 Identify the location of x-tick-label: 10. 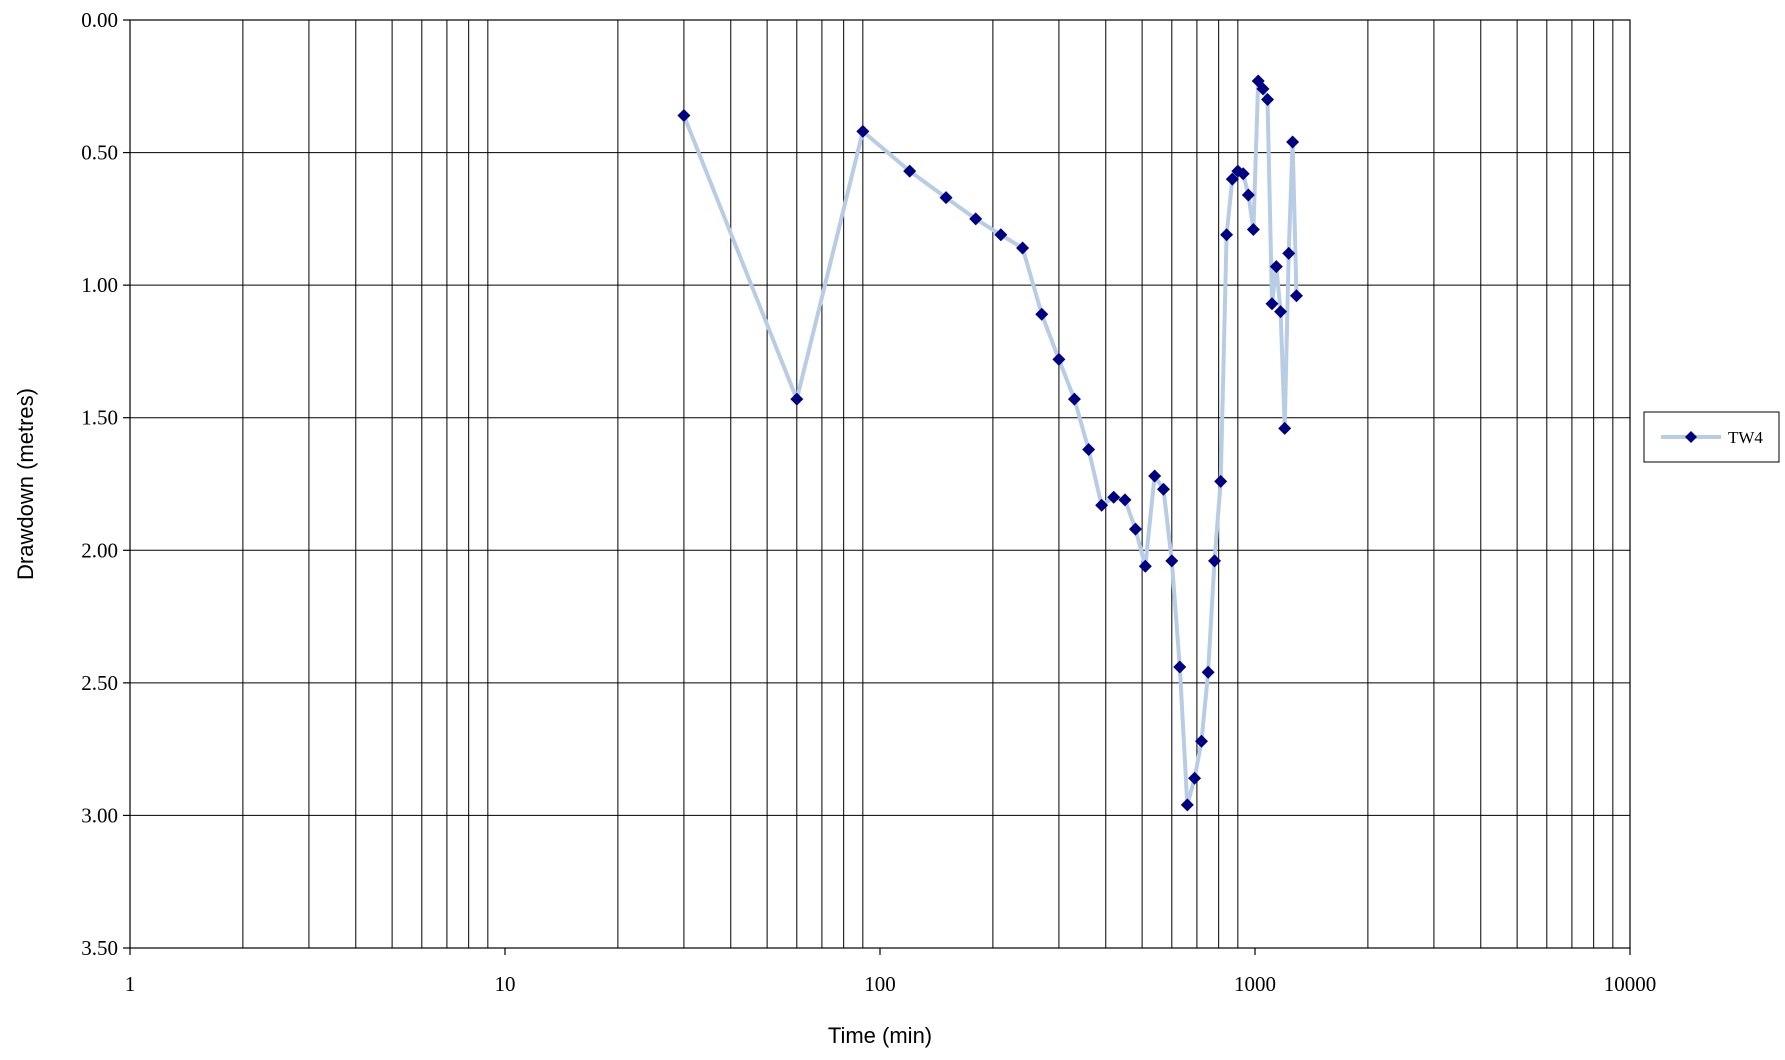
(505, 984).